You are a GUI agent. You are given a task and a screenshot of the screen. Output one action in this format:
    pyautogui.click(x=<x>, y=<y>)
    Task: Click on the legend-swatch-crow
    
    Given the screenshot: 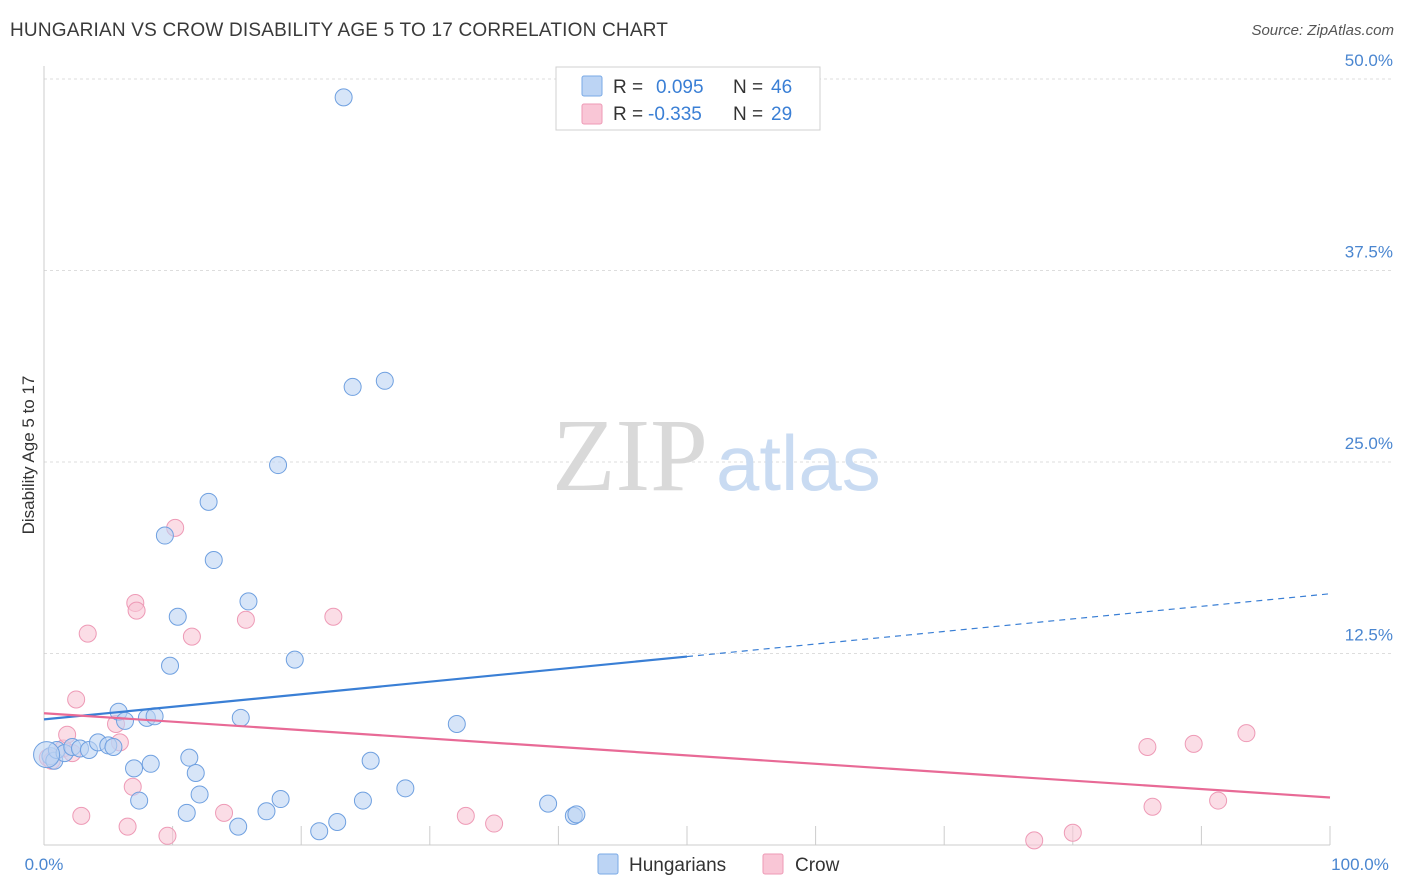 What is the action you would take?
    pyautogui.click(x=592, y=114)
    